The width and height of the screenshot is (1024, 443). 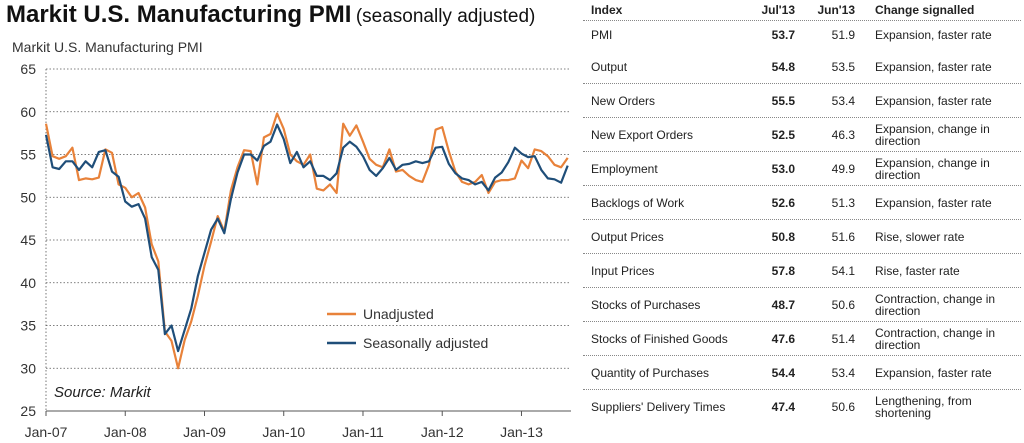 I want to click on row-change-signalled: Rise, faster rate, so click(x=917, y=270).